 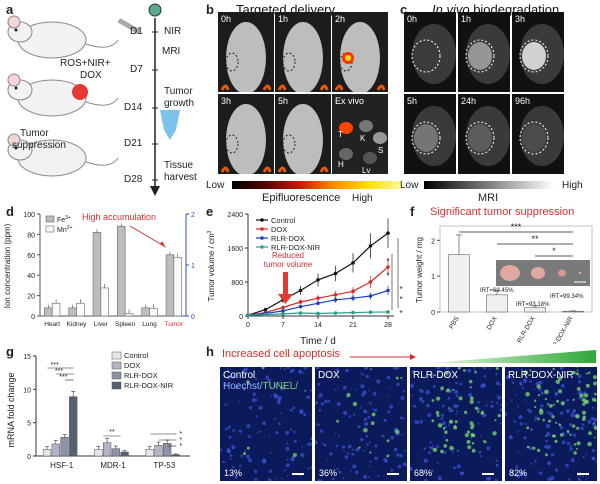 I want to click on colorbar-title: Epifluorescence, so click(x=301, y=198).